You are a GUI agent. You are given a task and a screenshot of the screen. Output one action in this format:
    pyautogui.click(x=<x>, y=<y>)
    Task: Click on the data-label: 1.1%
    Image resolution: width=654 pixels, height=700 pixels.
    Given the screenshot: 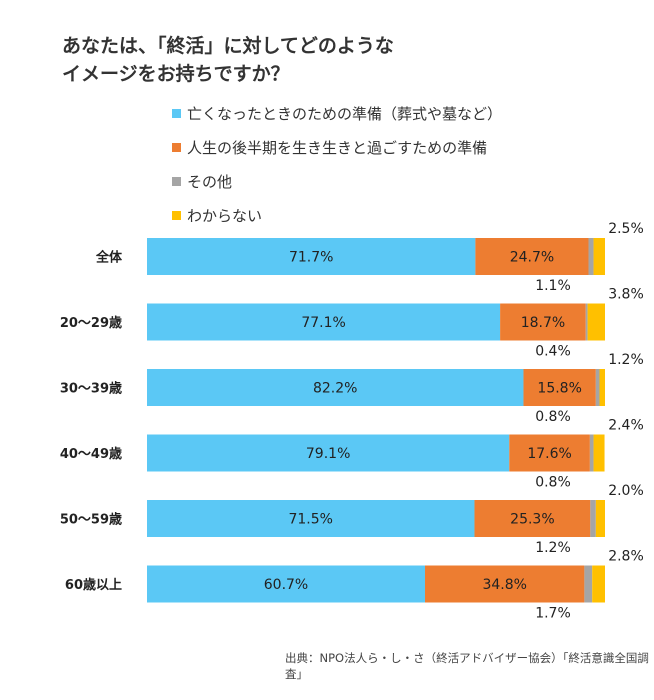 What is the action you would take?
    pyautogui.click(x=553, y=286)
    